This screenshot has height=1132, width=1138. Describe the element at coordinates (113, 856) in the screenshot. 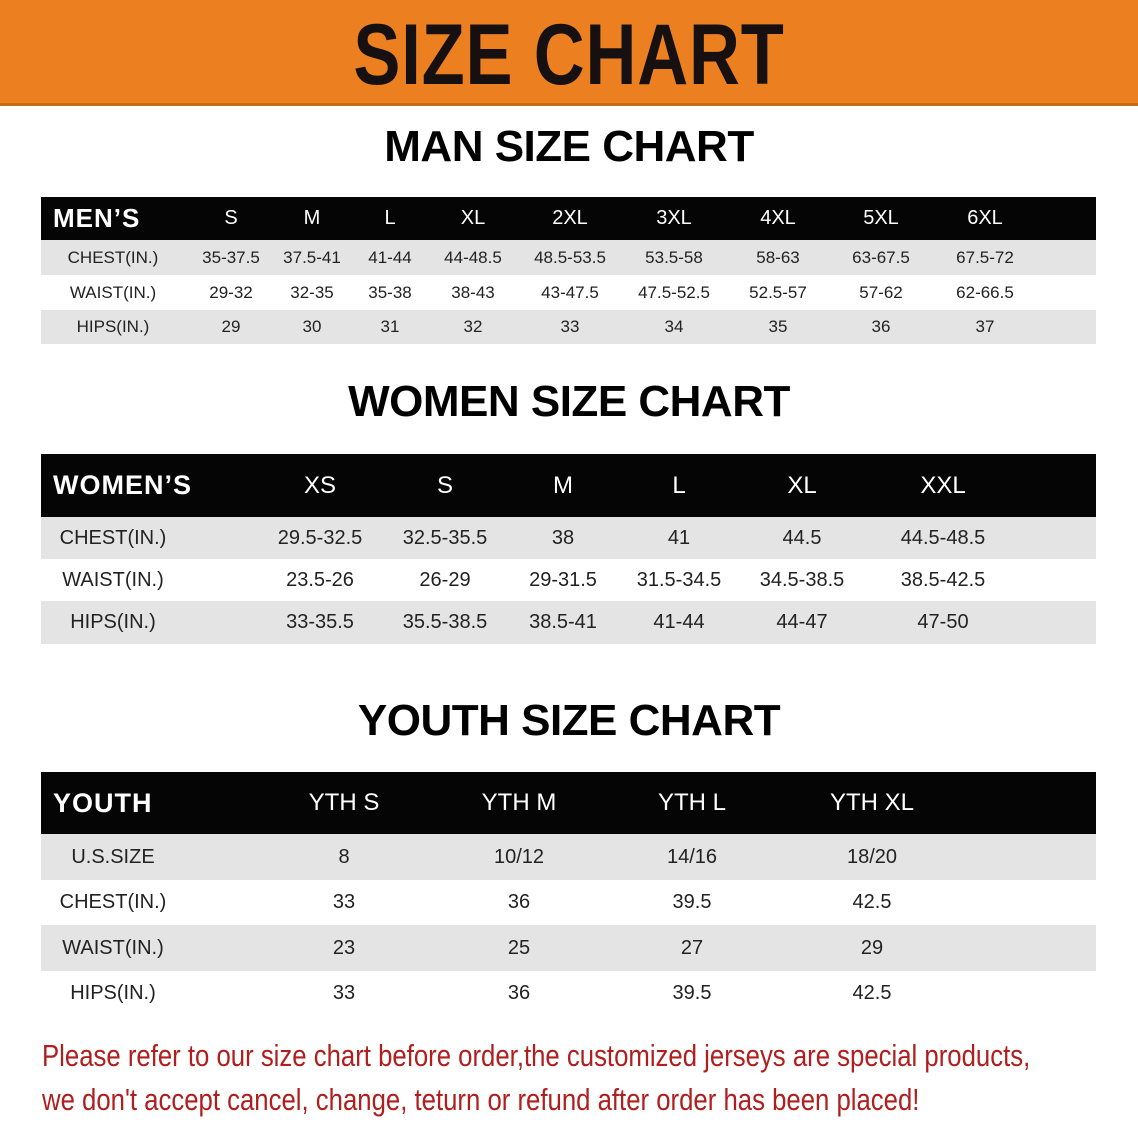

I see `row-label: U.S.SIZE` at that location.